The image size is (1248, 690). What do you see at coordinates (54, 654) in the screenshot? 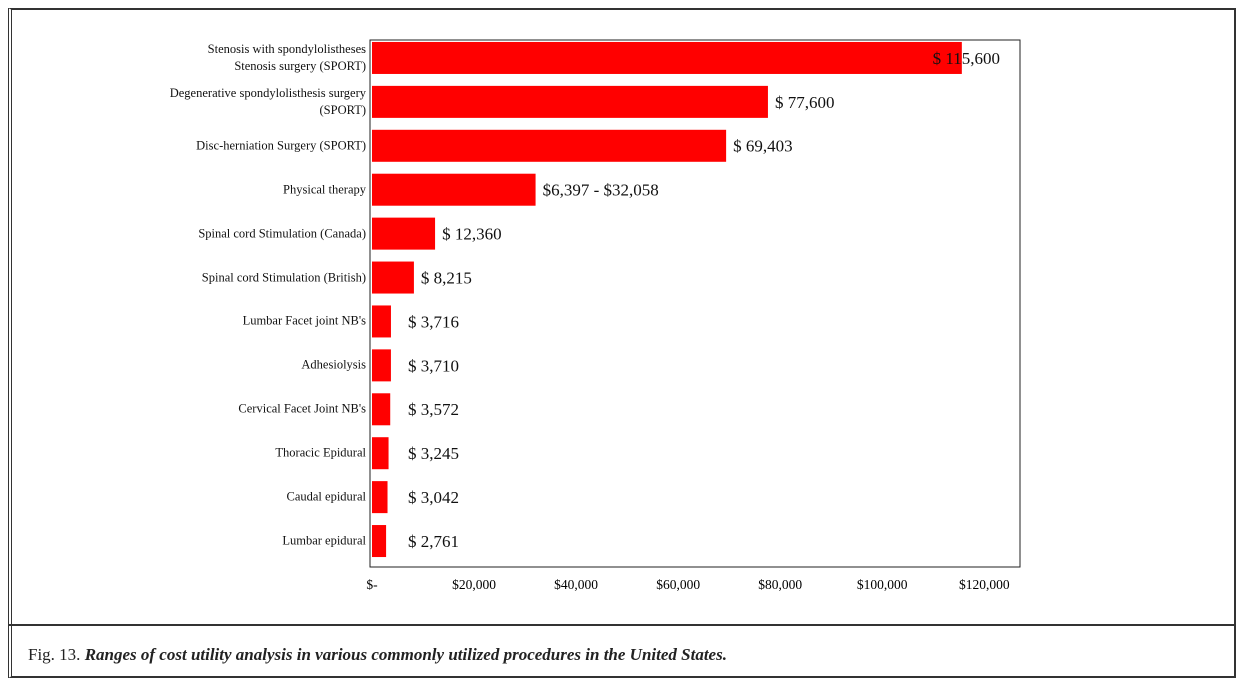
I see `caption-label: Fig. 13.` at bounding box center [54, 654].